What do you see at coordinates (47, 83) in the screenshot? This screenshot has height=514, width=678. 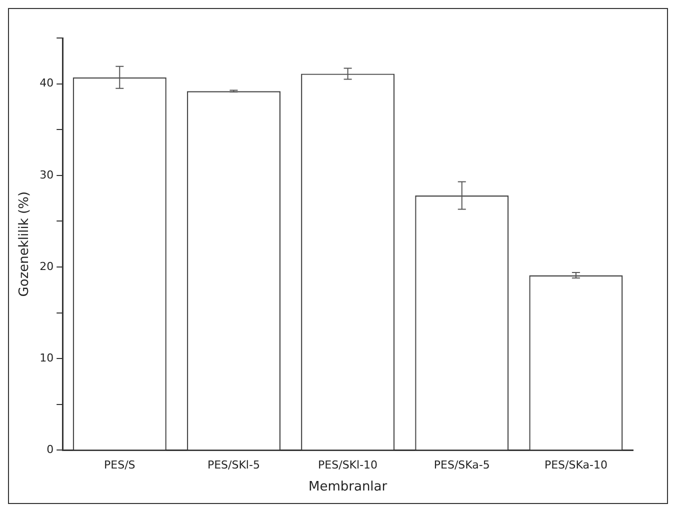 I see `y-tick-label: 40` at bounding box center [47, 83].